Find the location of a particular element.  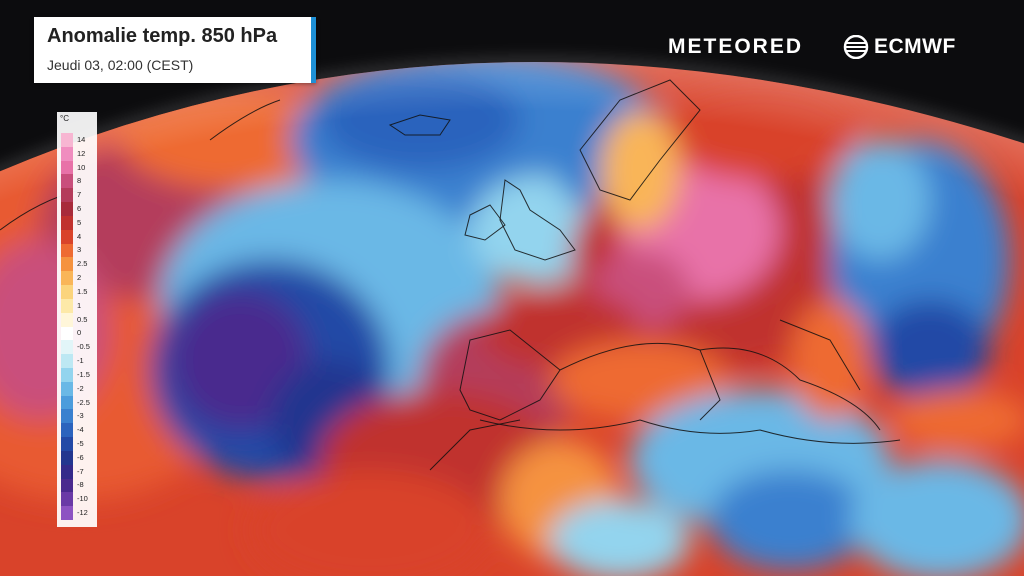

map-title: Anomalie temp. 850 hPa is located at coordinates (162, 36).